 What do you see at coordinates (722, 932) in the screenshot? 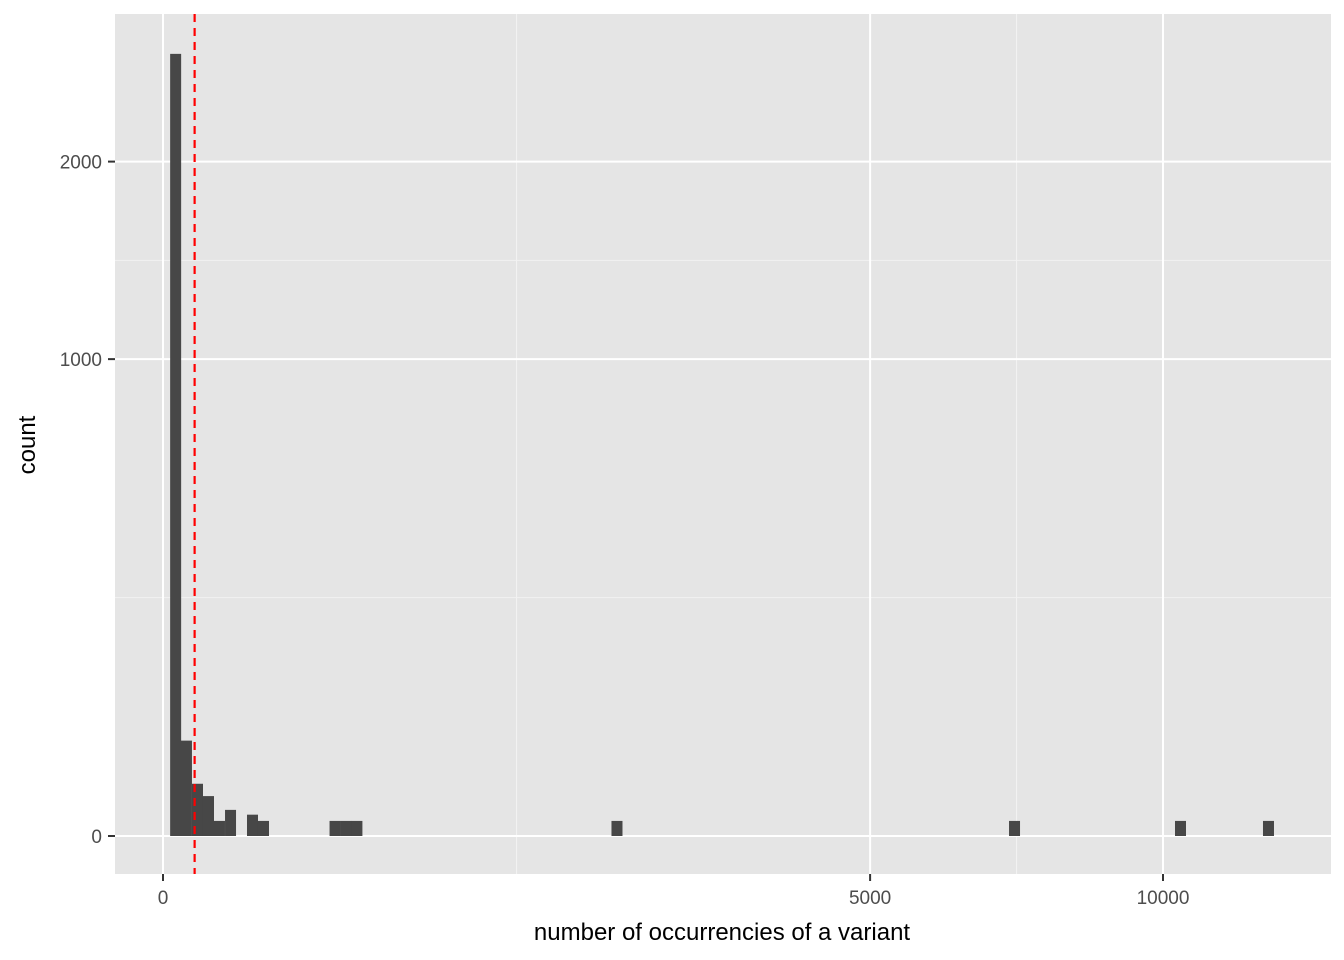
I see `x-axis-title: number of occurrencies of a variant` at bounding box center [722, 932].